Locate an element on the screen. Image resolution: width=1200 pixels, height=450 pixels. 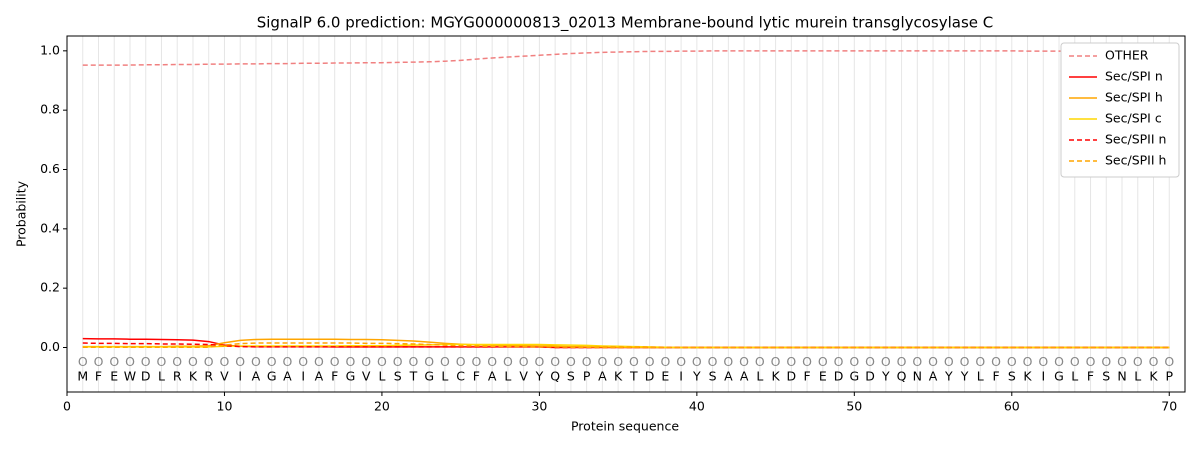
residue: C is located at coordinates (460, 376).